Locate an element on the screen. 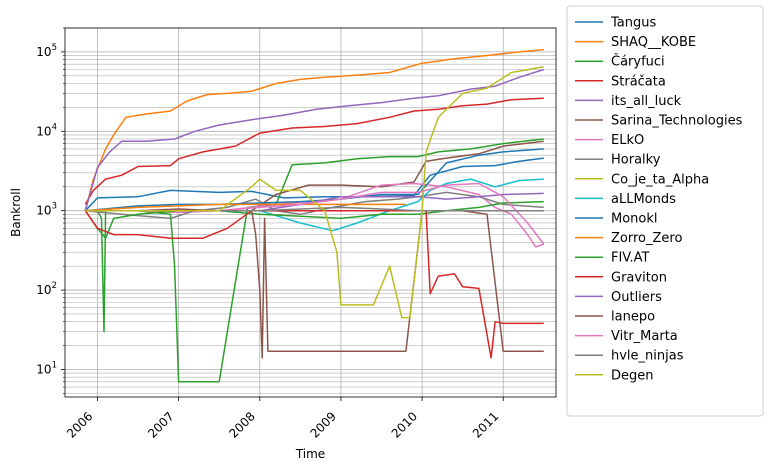  y-tick-exponent: 1 is located at coordinates (54, 365).